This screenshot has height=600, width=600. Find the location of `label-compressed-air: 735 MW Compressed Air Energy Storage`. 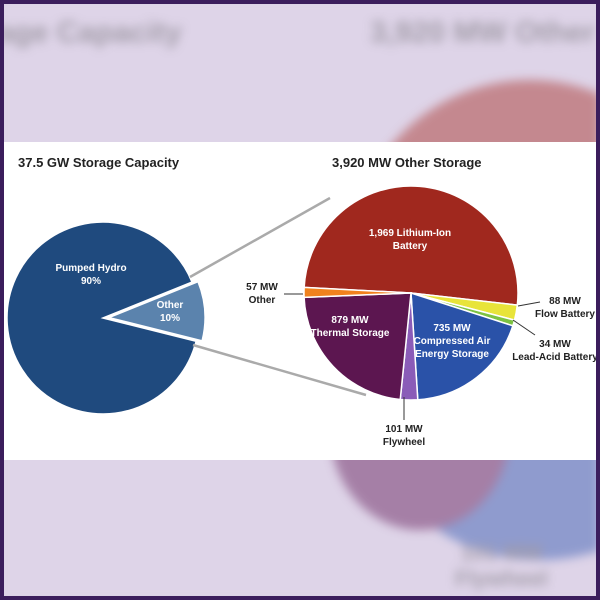

label-compressed-air: 735 MW Compressed Air Energy Storage is located at coordinates (452, 341).